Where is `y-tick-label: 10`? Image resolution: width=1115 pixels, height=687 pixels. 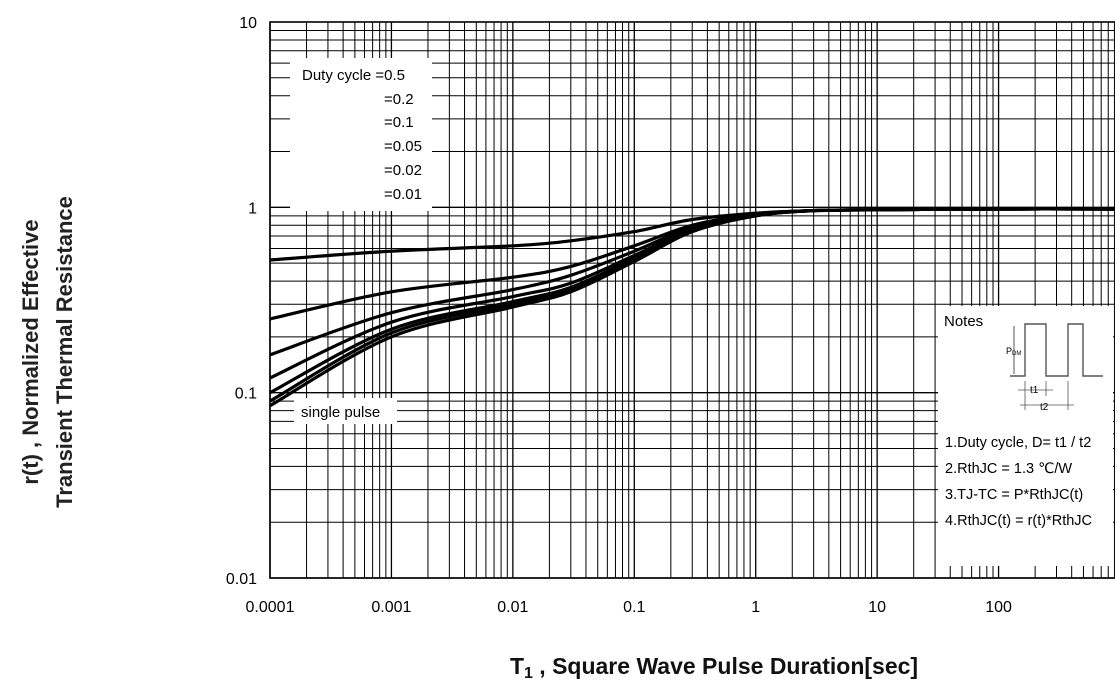
y-tick-label: 10 is located at coordinates (248, 23).